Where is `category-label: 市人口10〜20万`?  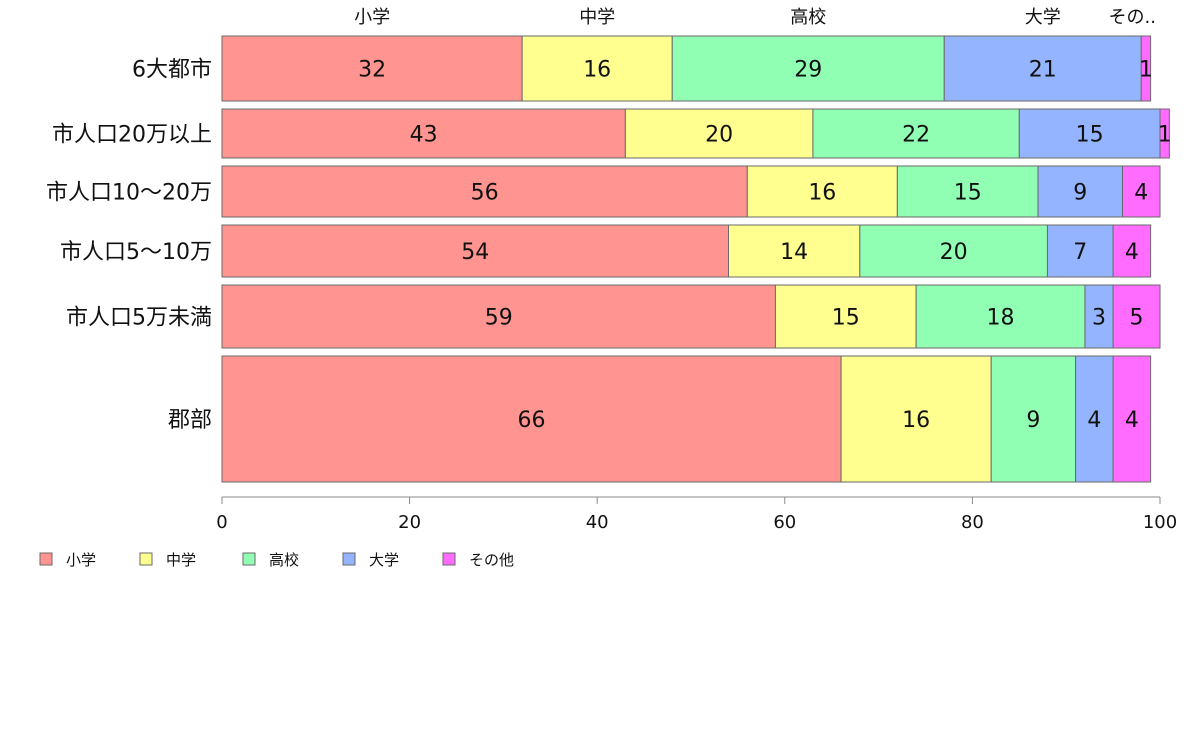
category-label: 市人口10〜20万 is located at coordinates (129, 193).